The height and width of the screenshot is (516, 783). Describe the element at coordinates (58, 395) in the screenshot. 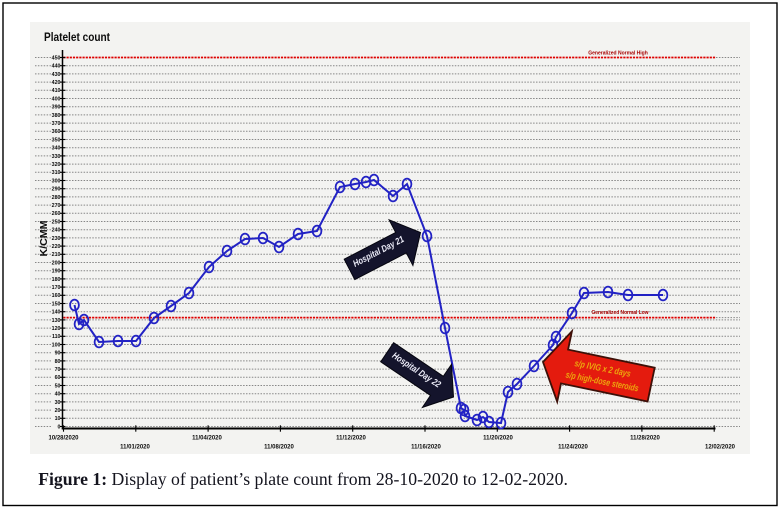

I see `svg-text: 40` at that location.